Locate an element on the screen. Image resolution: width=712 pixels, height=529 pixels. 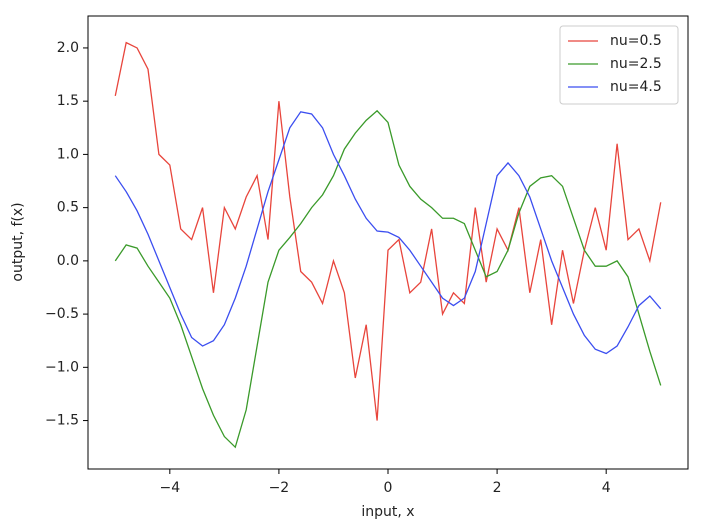
y-tick-label: −1.5 is located at coordinates (62, 421).